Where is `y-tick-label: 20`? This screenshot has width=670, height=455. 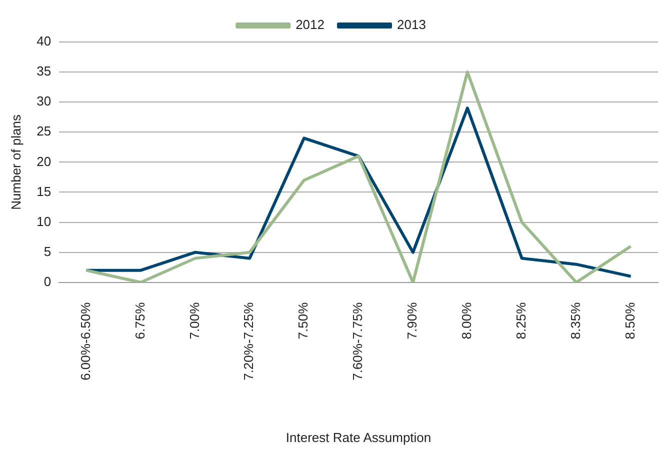 y-tick-label: 20 is located at coordinates (44, 161).